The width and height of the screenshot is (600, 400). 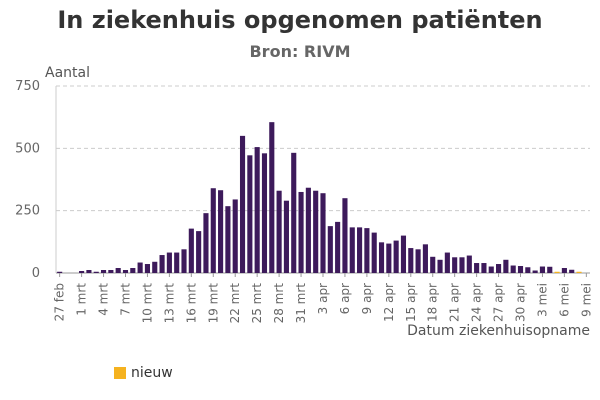 What do you see at coordinates (455, 302) in the screenshot?
I see `x-tick-label: 21 apr` at bounding box center [455, 302].